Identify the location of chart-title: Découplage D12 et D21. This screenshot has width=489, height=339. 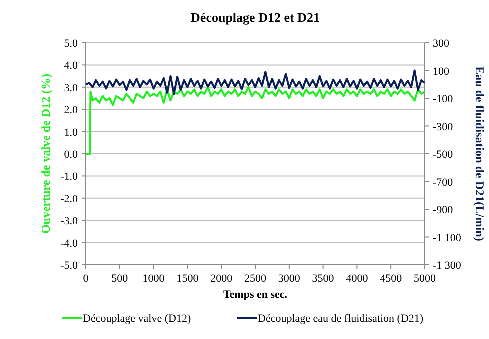
(255, 17).